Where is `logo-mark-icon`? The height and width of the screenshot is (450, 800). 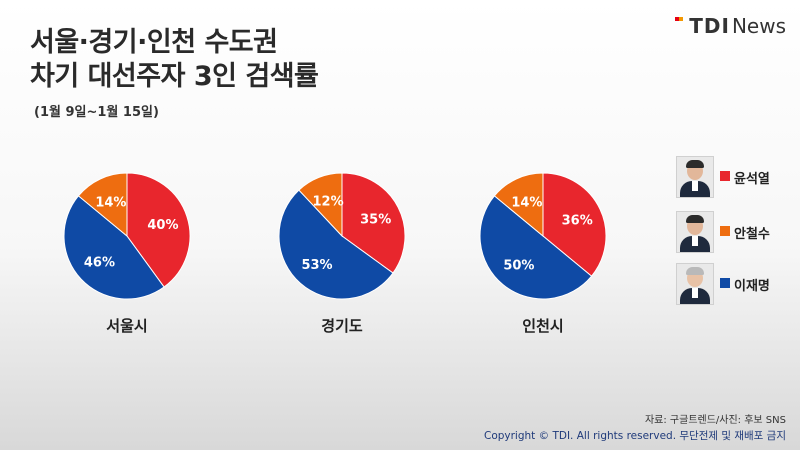
logo-mark-icon is located at coordinates (680, 26).